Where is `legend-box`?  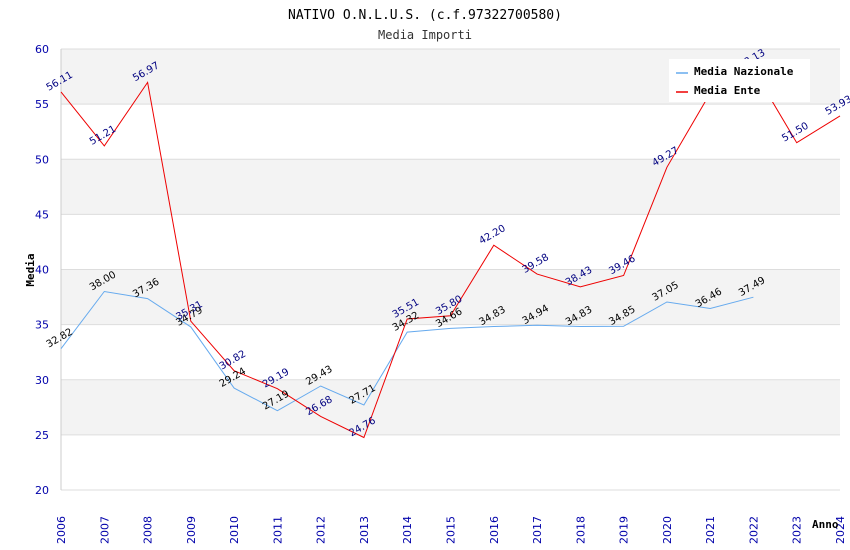
legend-box is located at coordinates (739, 80).